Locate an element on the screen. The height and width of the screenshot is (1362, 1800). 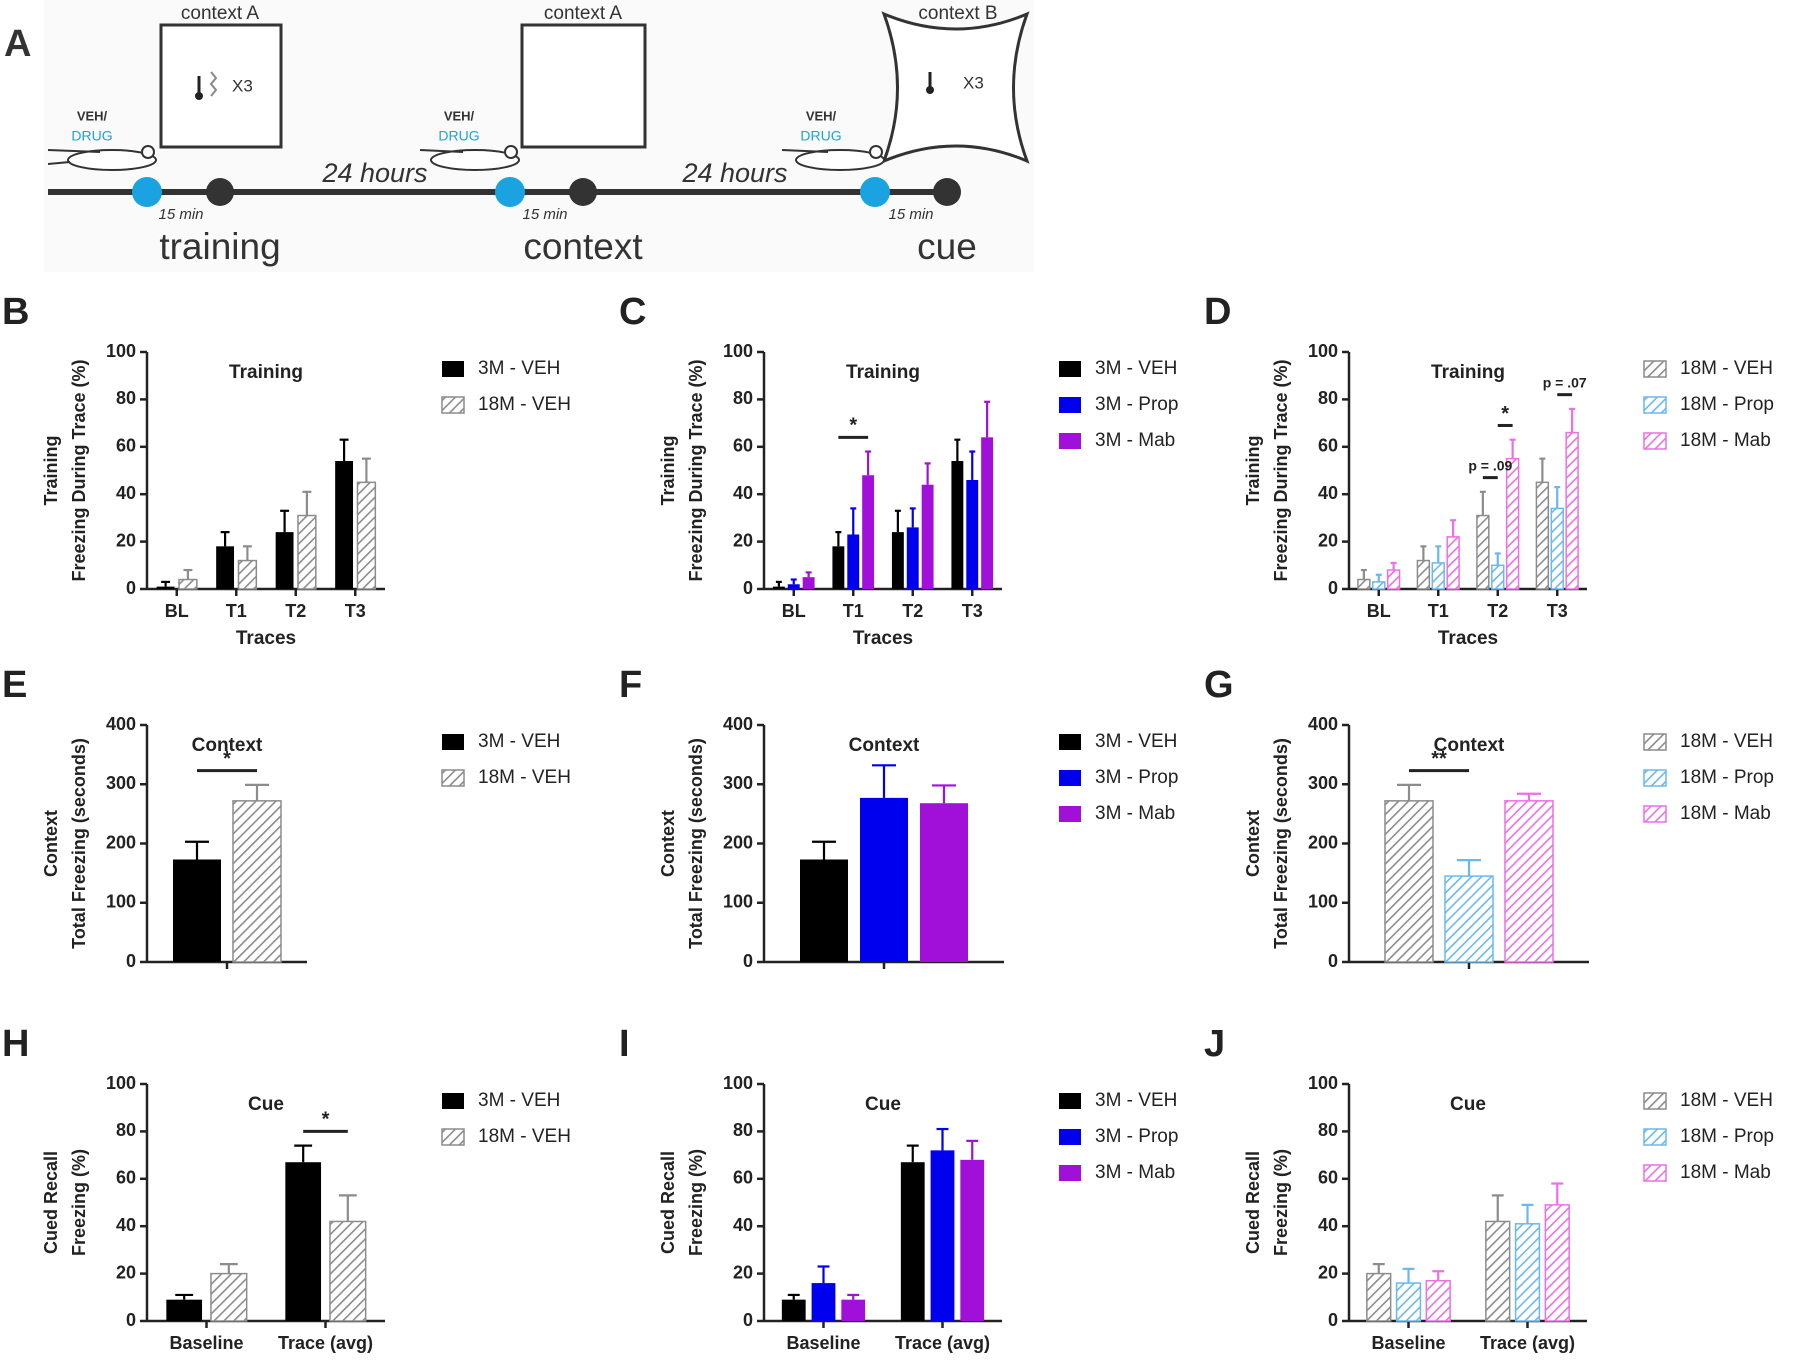
injection-label: DRUG is located at coordinates (458, 136).